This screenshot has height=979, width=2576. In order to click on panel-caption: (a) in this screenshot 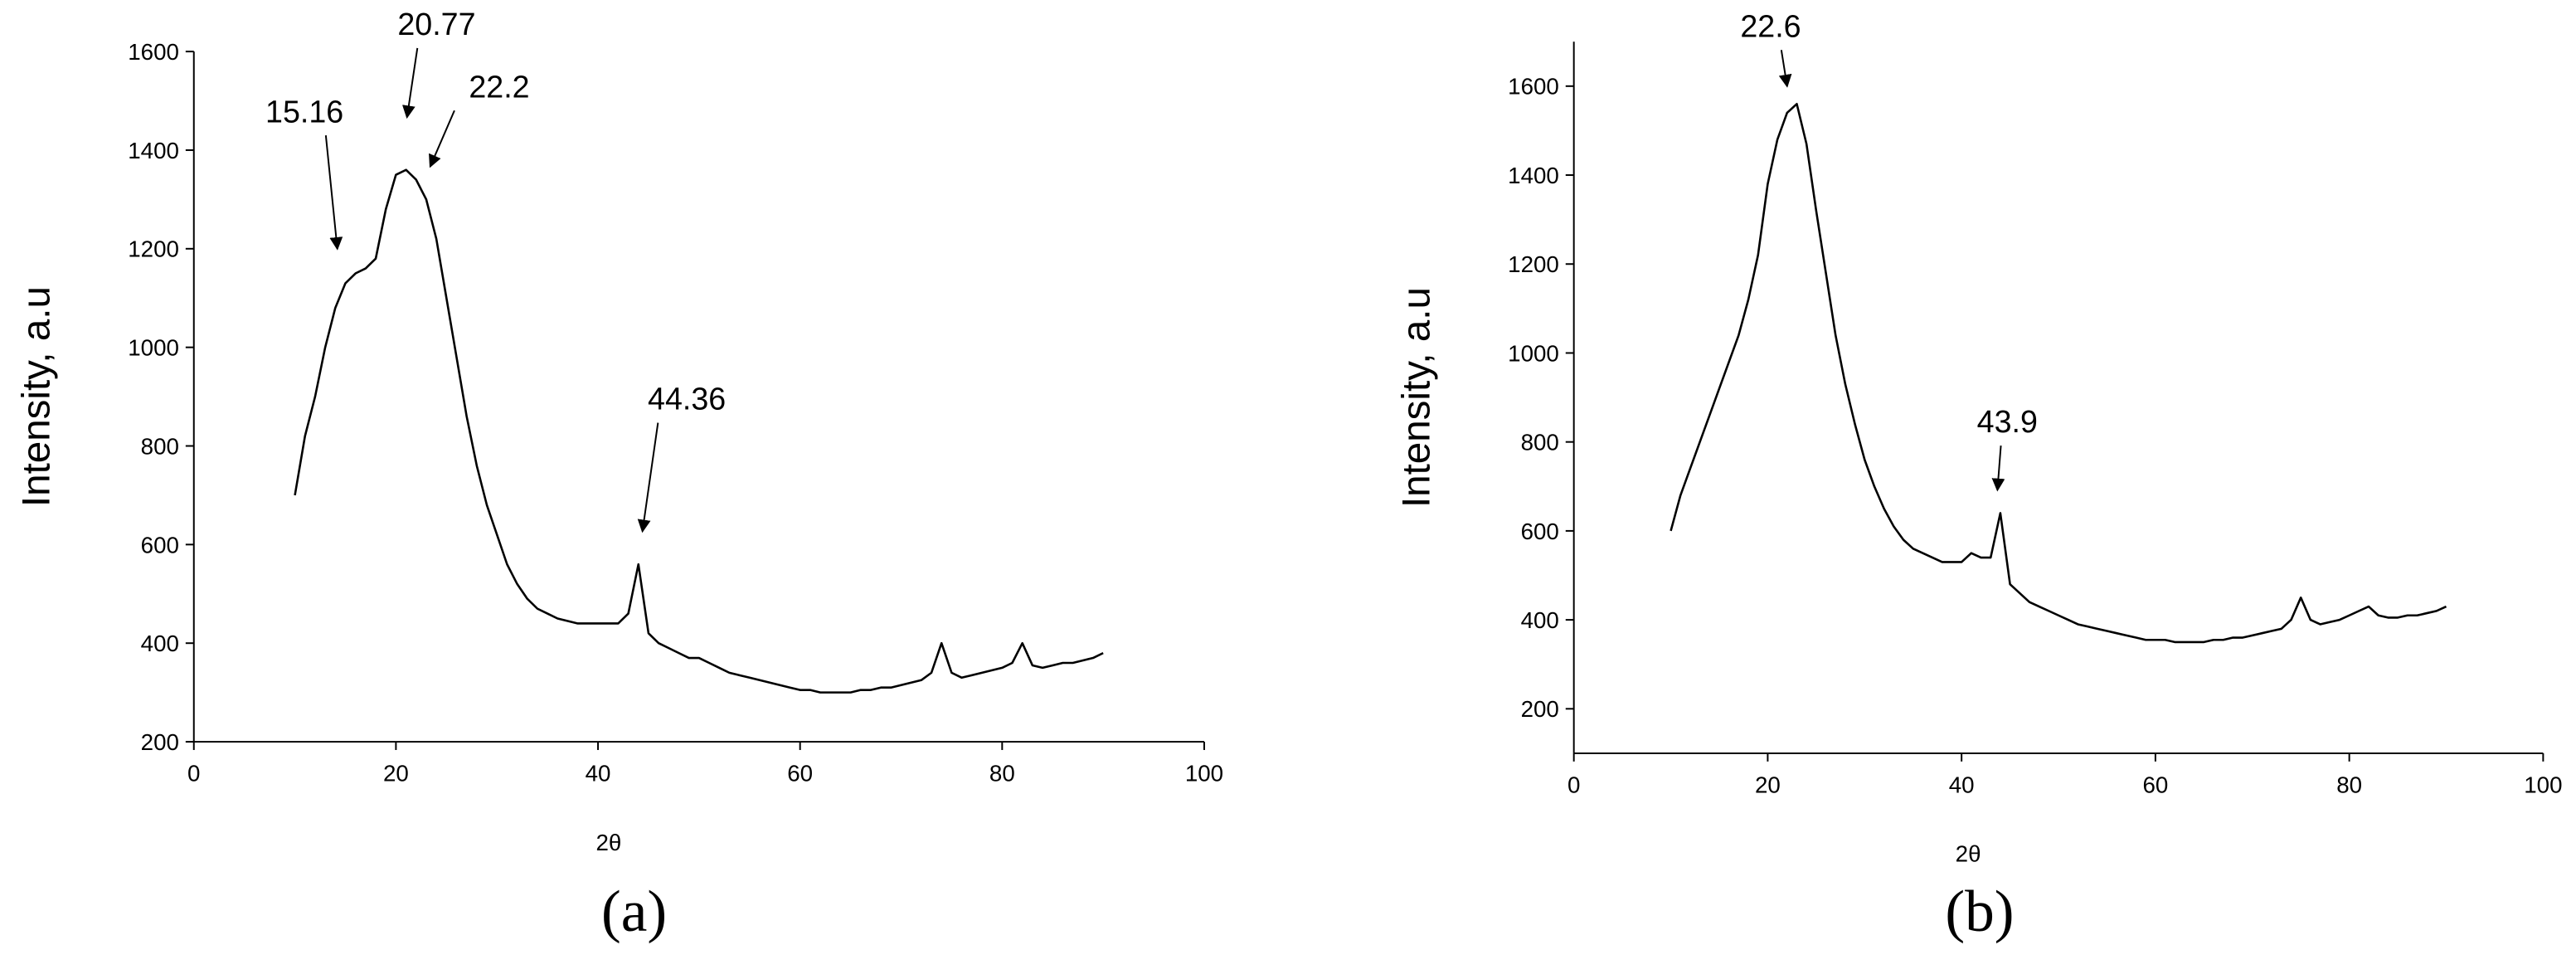, I will do `click(634, 911)`.